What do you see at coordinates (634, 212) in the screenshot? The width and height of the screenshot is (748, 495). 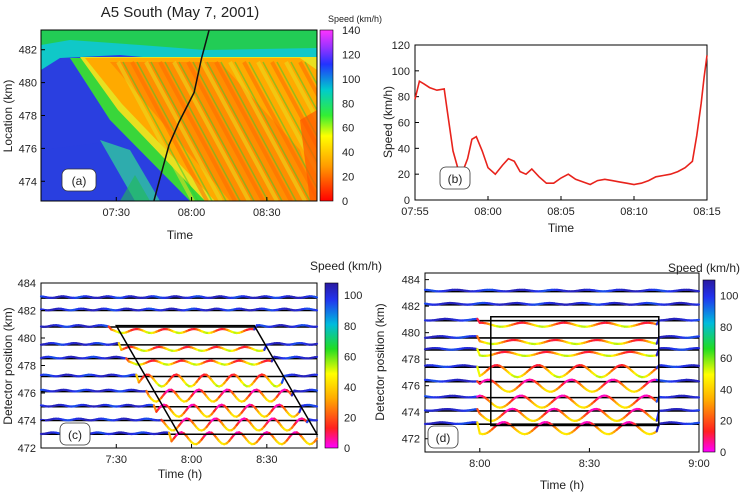 I see `x-tick-label: 08:10` at bounding box center [634, 212].